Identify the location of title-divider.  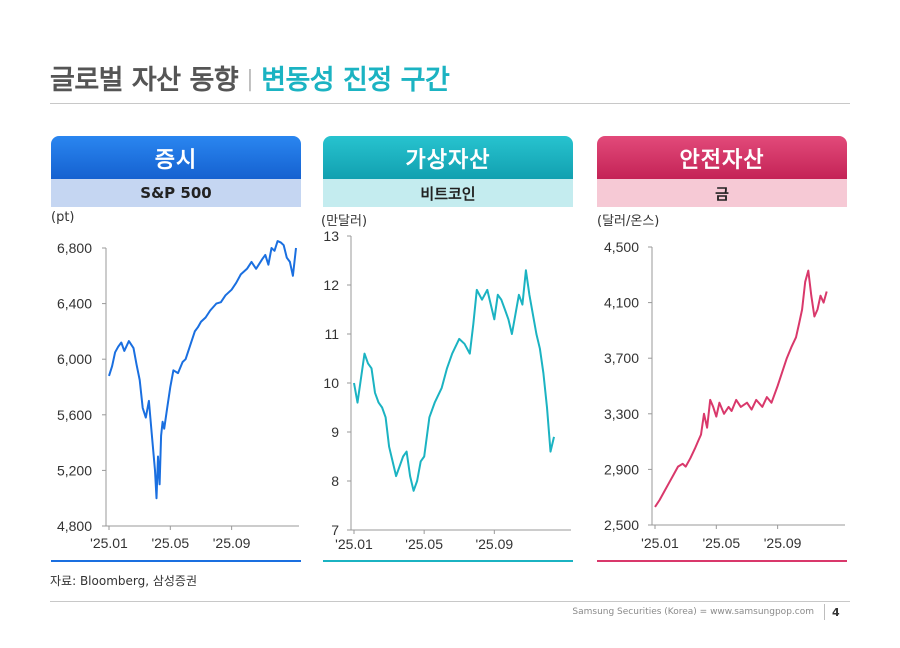
(450, 103).